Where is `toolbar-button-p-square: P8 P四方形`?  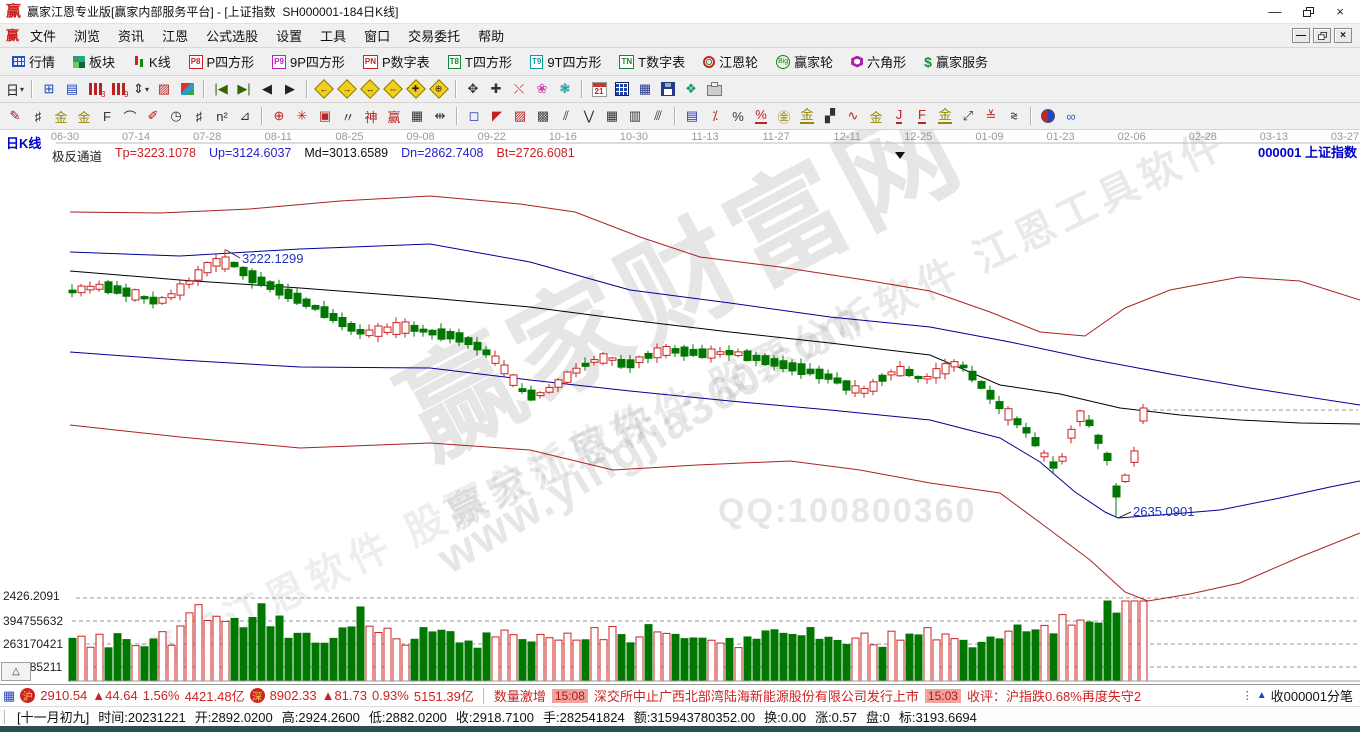
toolbar-button-p-square: P8 P四方形 is located at coordinates (221, 61).